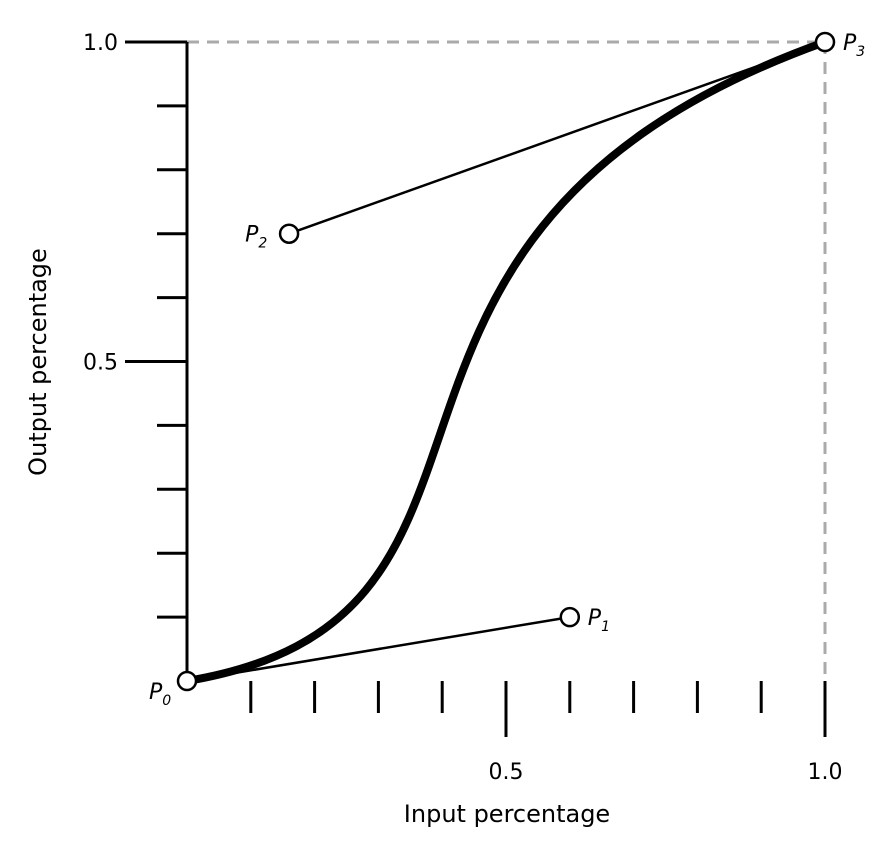 This screenshot has height=846, width=884. I want to click on label-p3: P3, so click(854, 45).